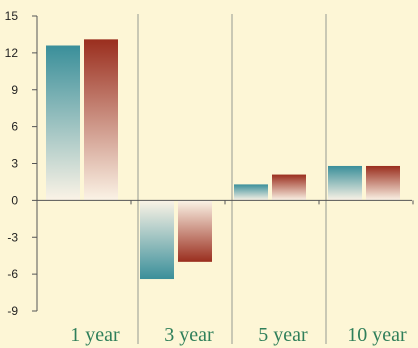 Image resolution: width=418 pixels, height=348 pixels. Describe the element at coordinates (157, 240) in the screenshot. I see `bar-series-1-3-year` at that location.